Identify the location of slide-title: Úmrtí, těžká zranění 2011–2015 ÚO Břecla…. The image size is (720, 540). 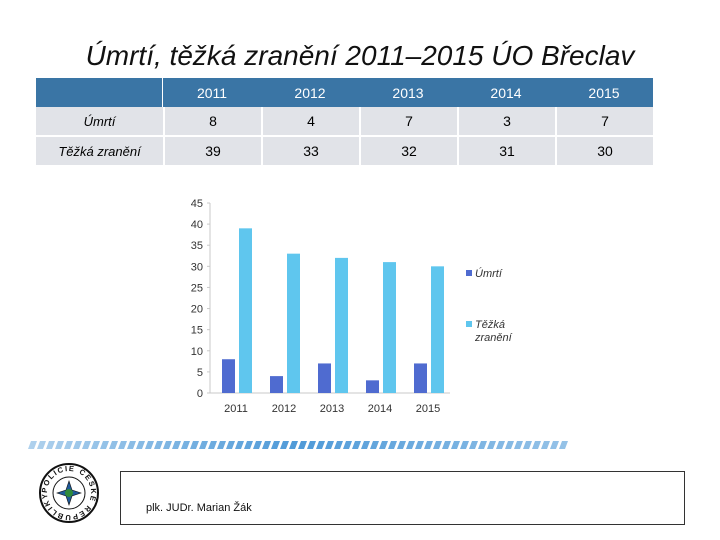
(360, 55).